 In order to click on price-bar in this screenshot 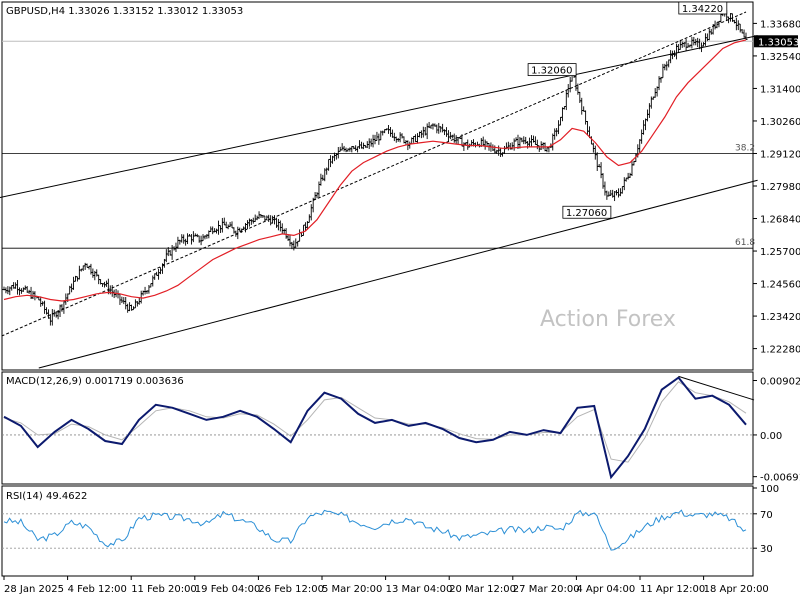, I will do `click(746, 36)`.